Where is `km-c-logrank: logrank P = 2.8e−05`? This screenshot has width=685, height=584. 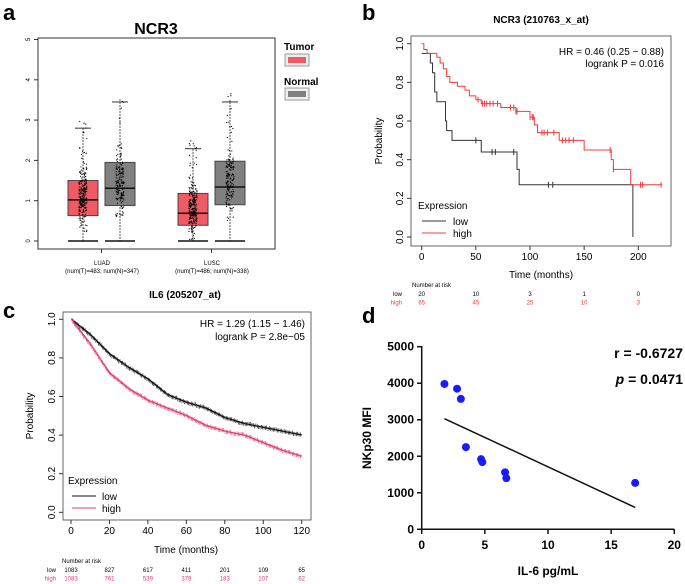
km-c-logrank: logrank P = 2.8e−05 is located at coordinates (260, 337).